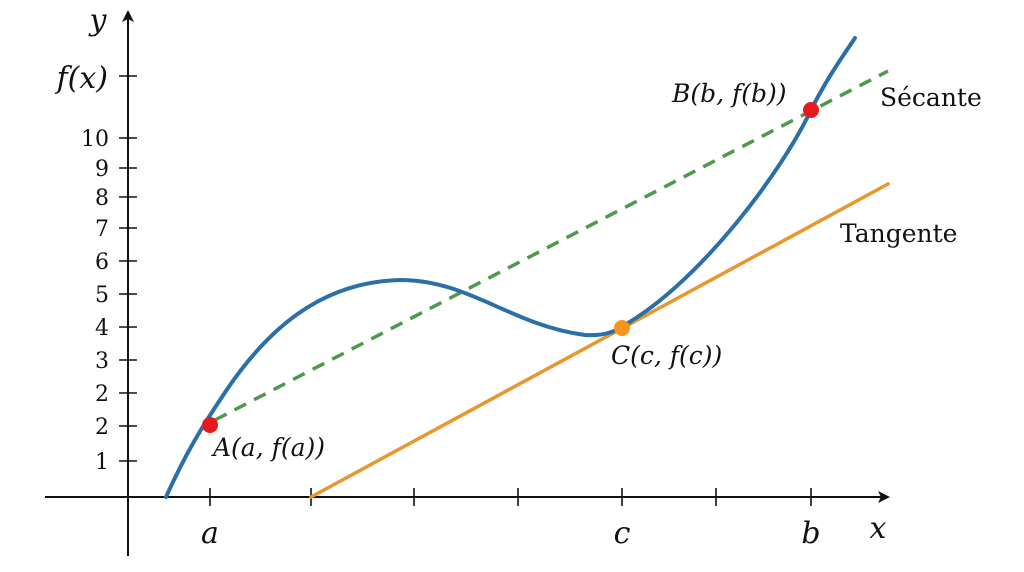 Image resolution: width=1024 pixels, height=572 pixels. Describe the element at coordinates (102, 198) in the screenshot. I see `y-tick-label: 8` at that location.